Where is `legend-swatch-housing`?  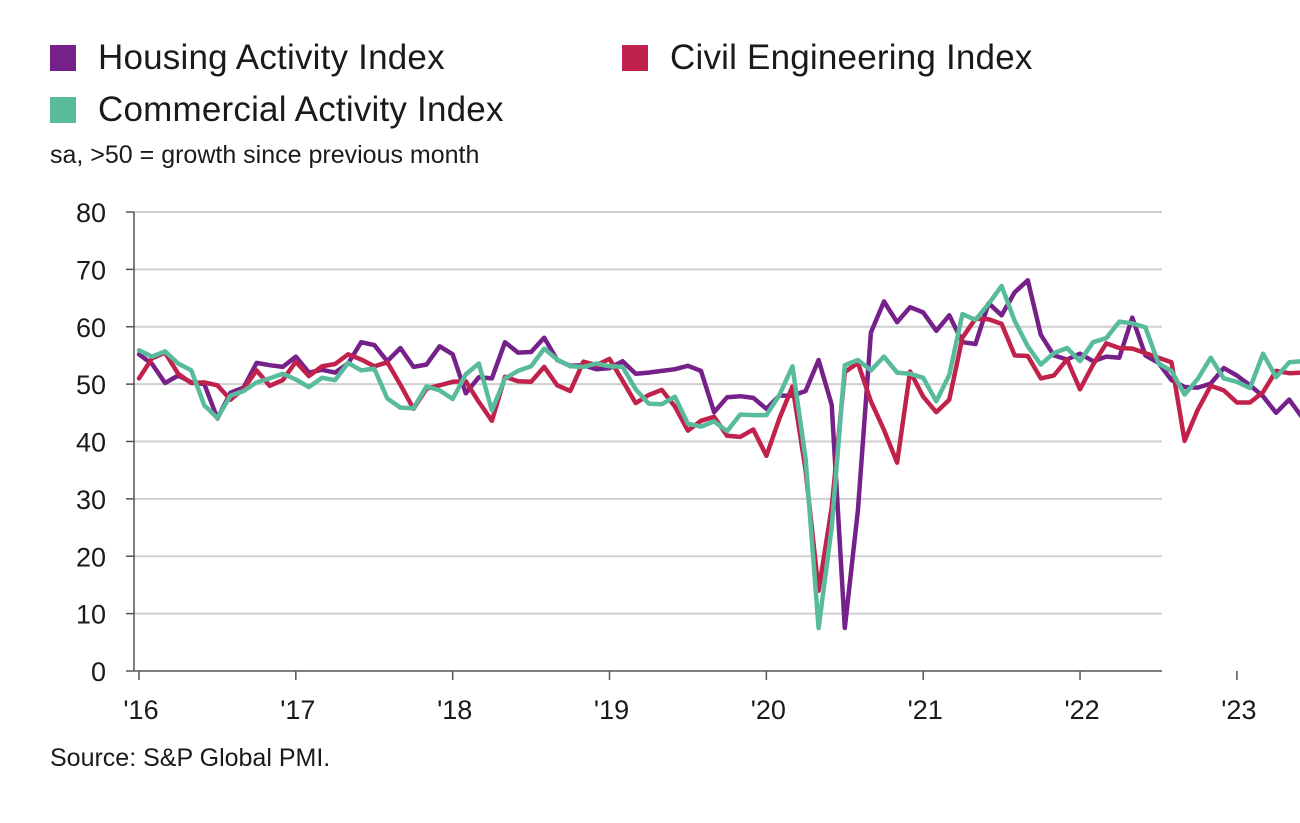
legend-swatch-housing is located at coordinates (63, 58).